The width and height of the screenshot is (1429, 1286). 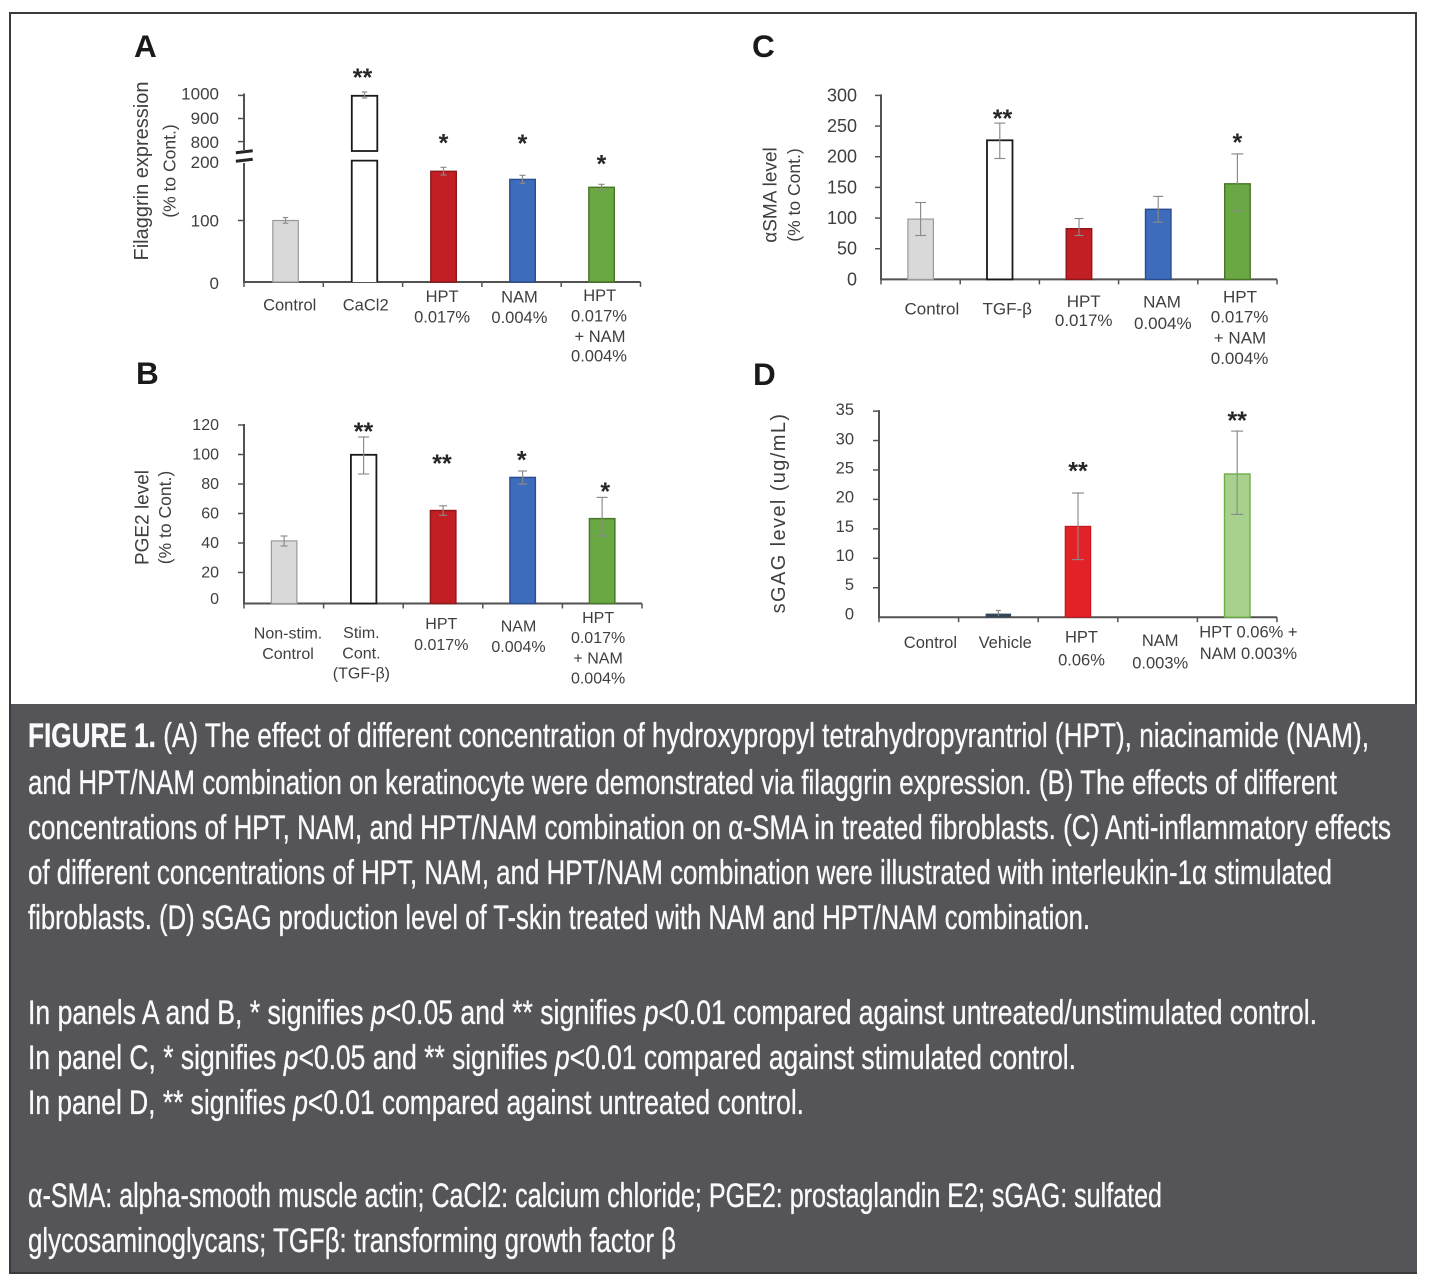 I want to click on svg-text: 35, so click(x=845, y=410).